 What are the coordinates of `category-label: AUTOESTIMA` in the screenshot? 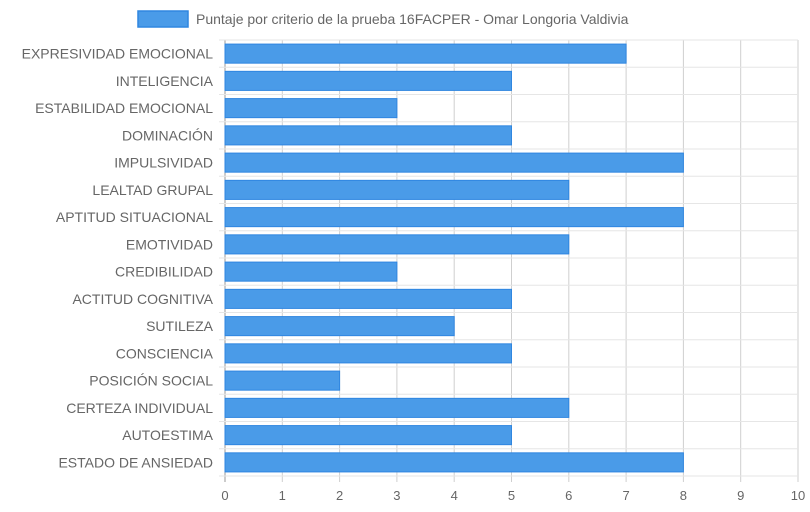 It's located at (167, 435).